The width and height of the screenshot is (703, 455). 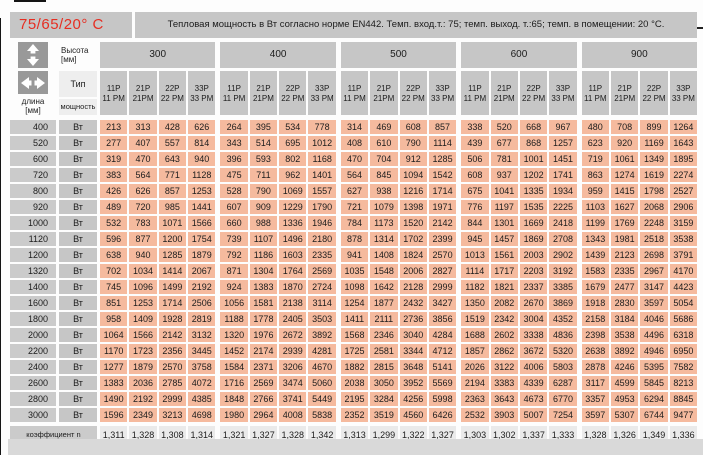 What do you see at coordinates (595, 127) in the screenshot?
I see `power-cell: 480` at bounding box center [595, 127].